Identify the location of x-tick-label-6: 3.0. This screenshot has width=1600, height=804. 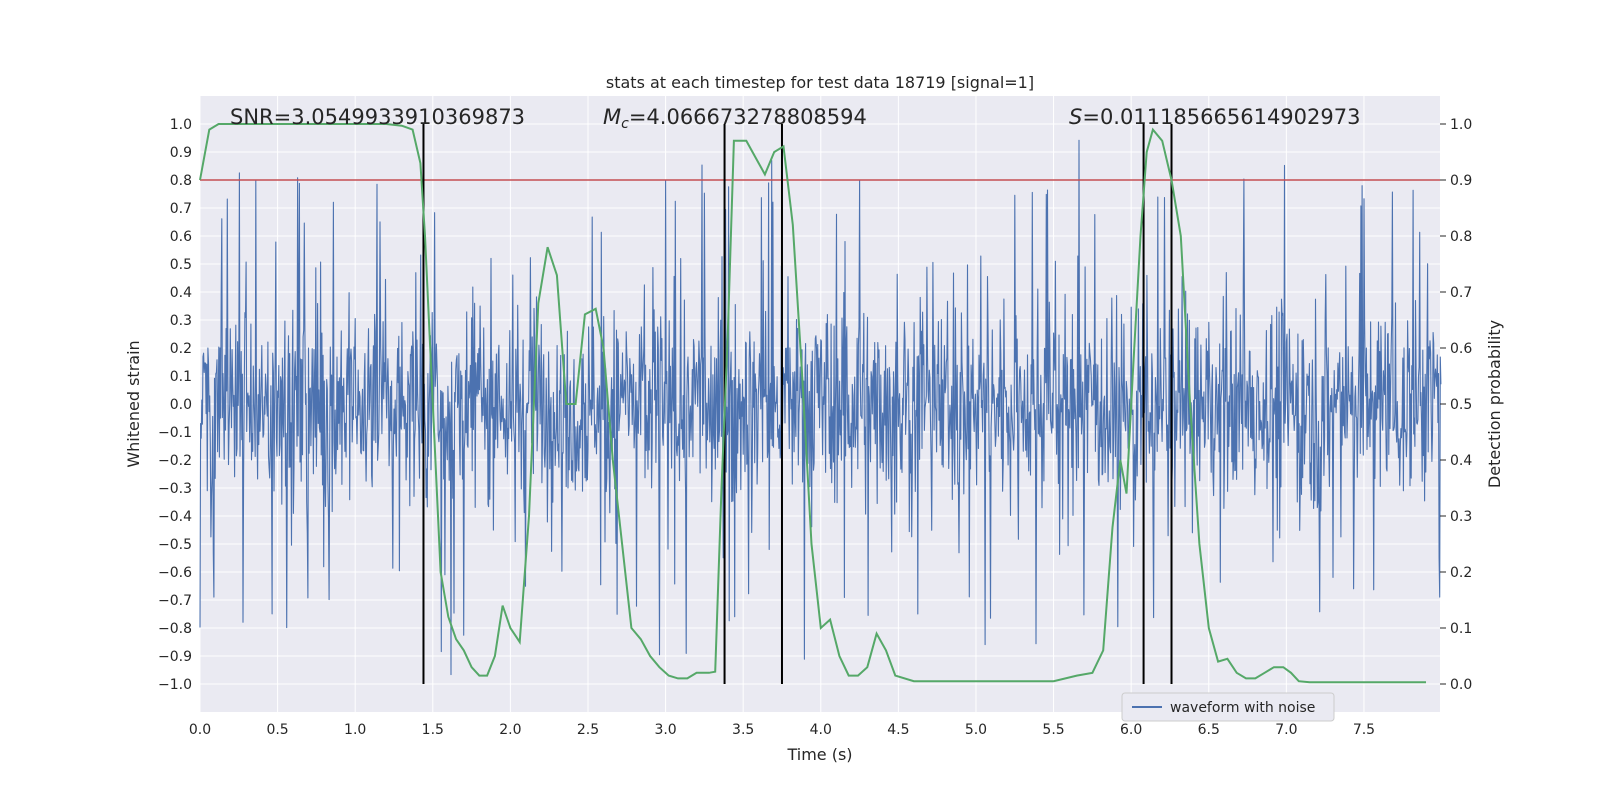
(665, 730).